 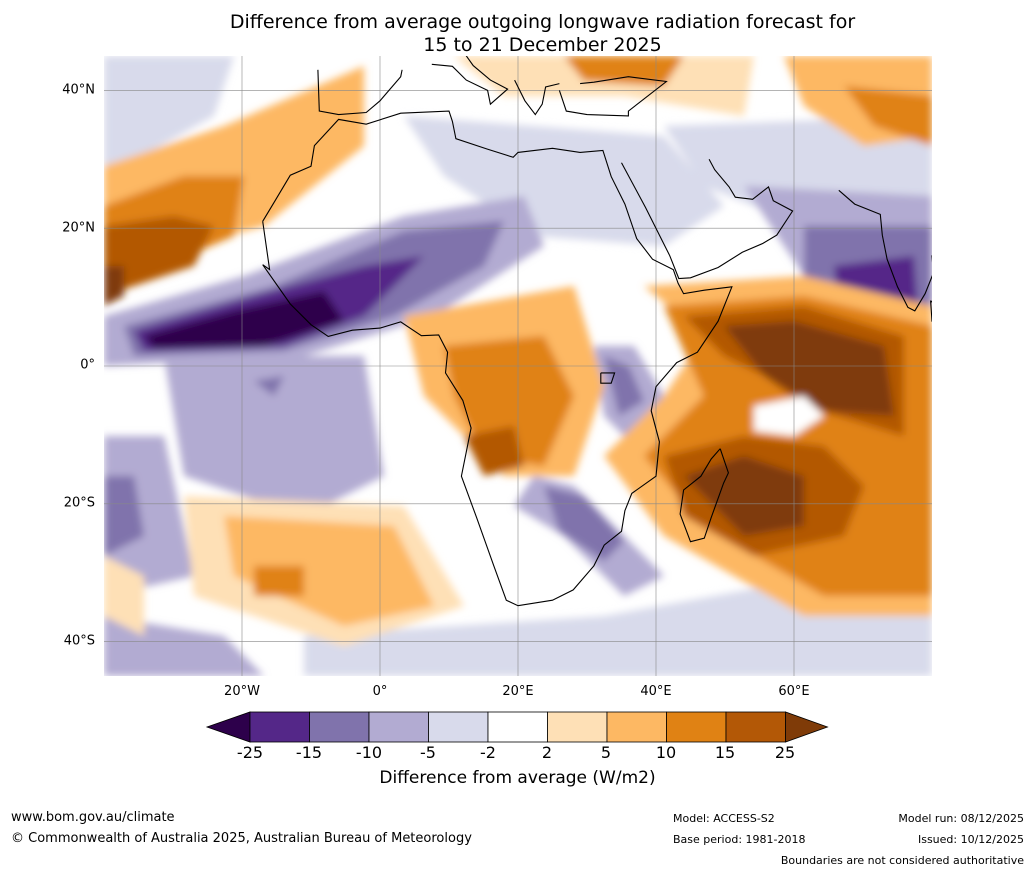 What do you see at coordinates (470, 81) in the screenshot?
I see `coastline-italy` at bounding box center [470, 81].